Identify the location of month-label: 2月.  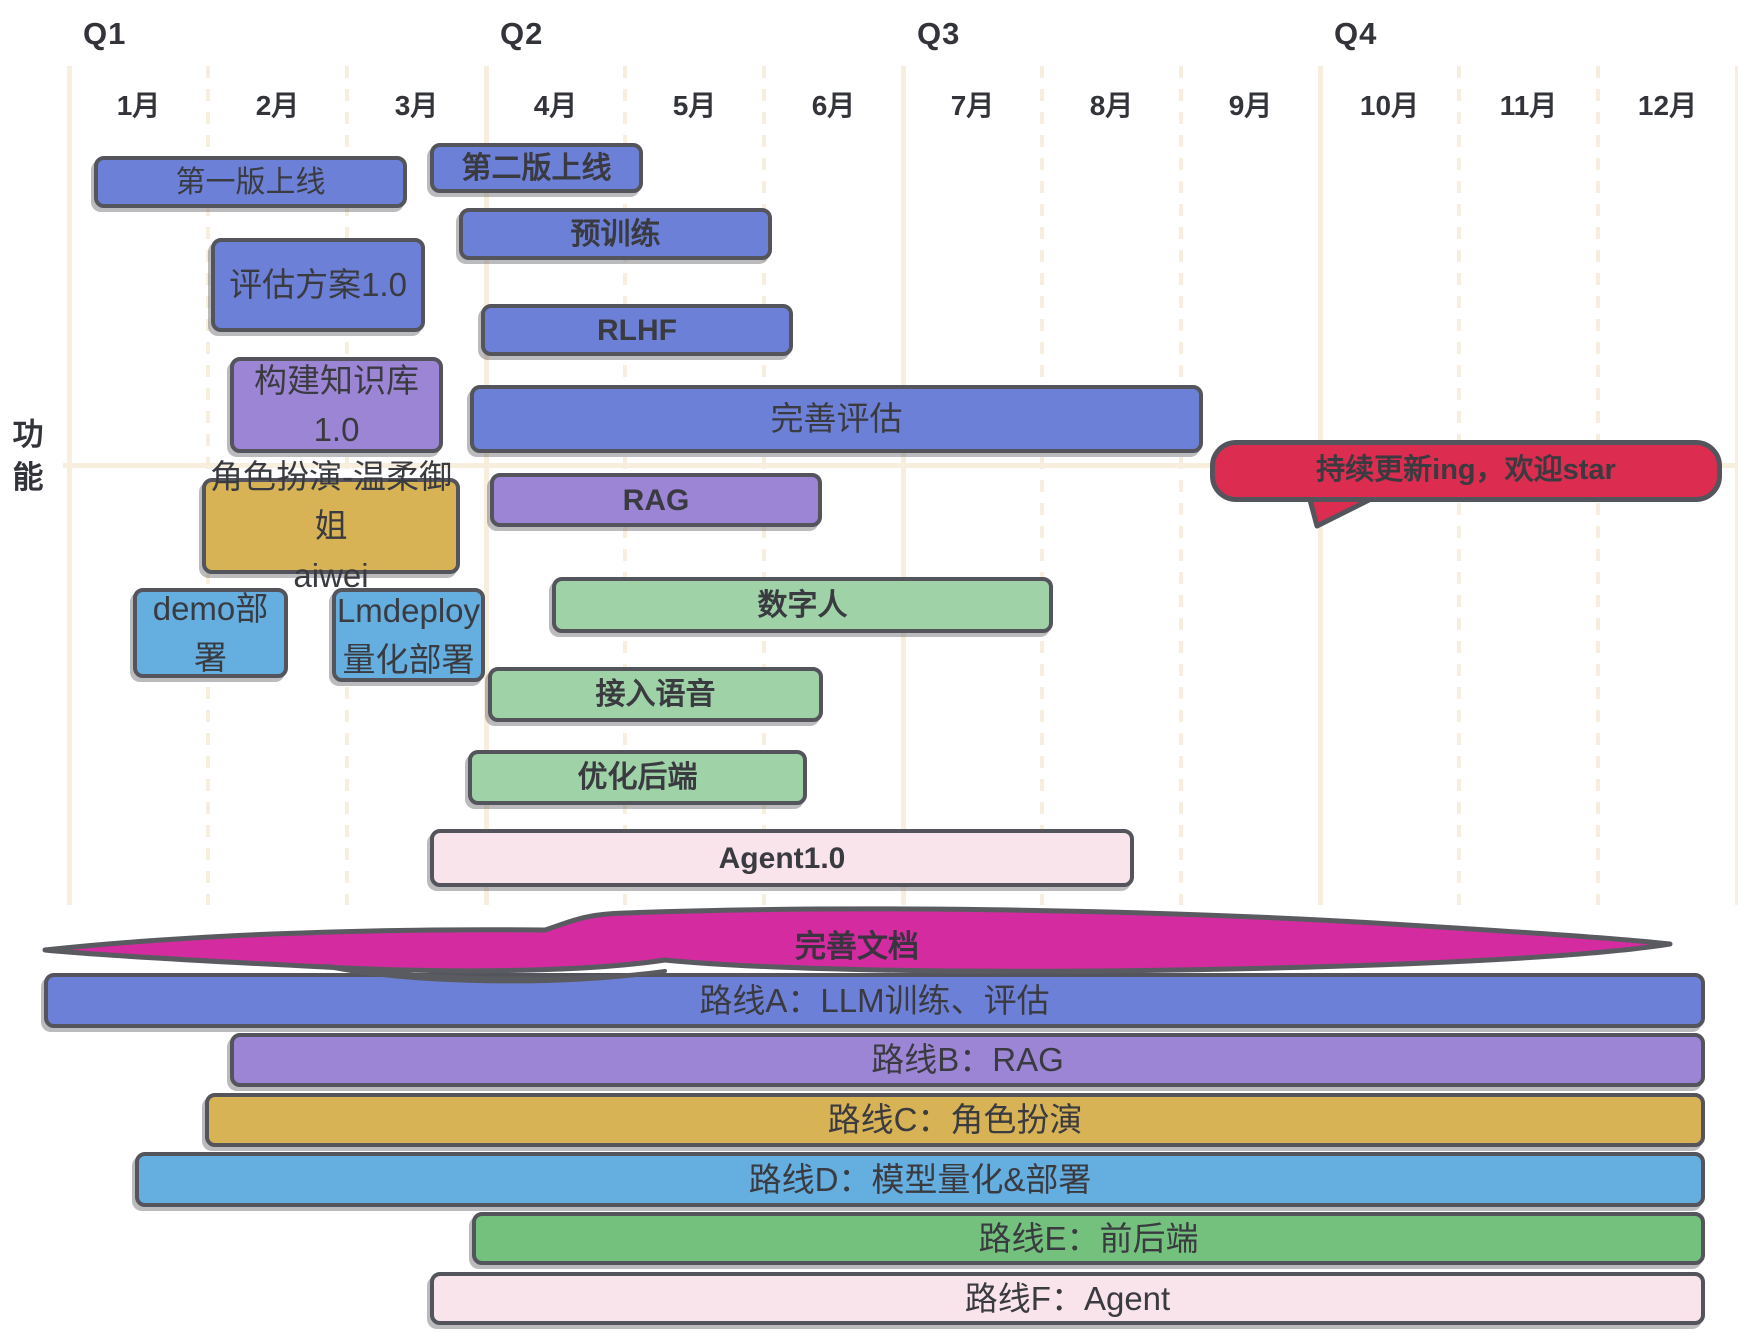
(277, 105).